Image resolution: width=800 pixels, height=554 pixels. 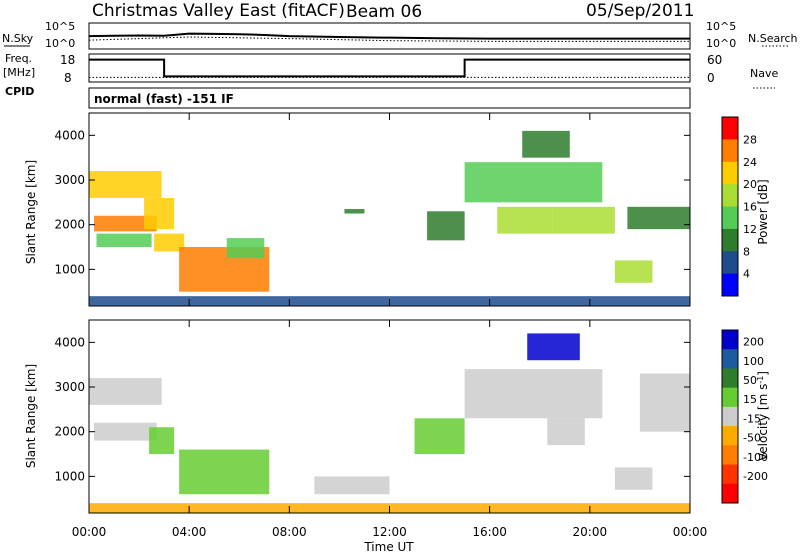 I want to click on power-colorbar-frame, so click(x=730, y=206).